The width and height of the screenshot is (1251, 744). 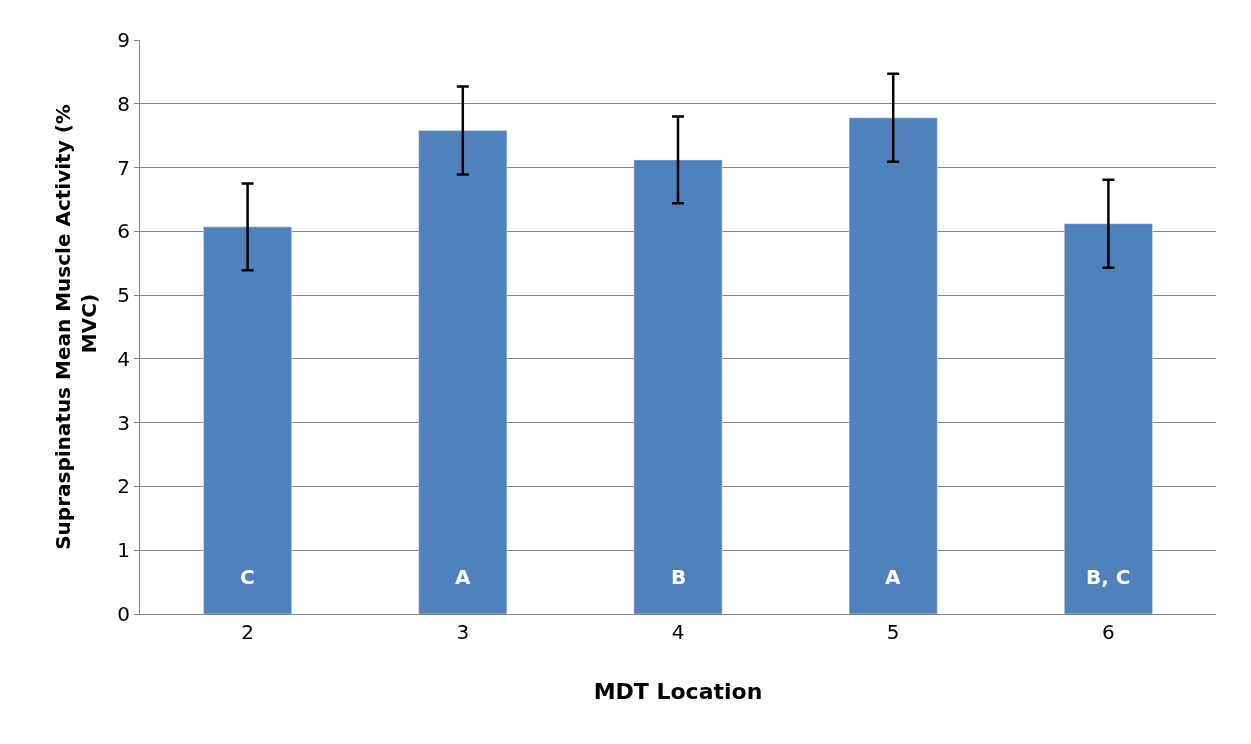 I want to click on y-tick-label: 7, so click(x=123, y=167).